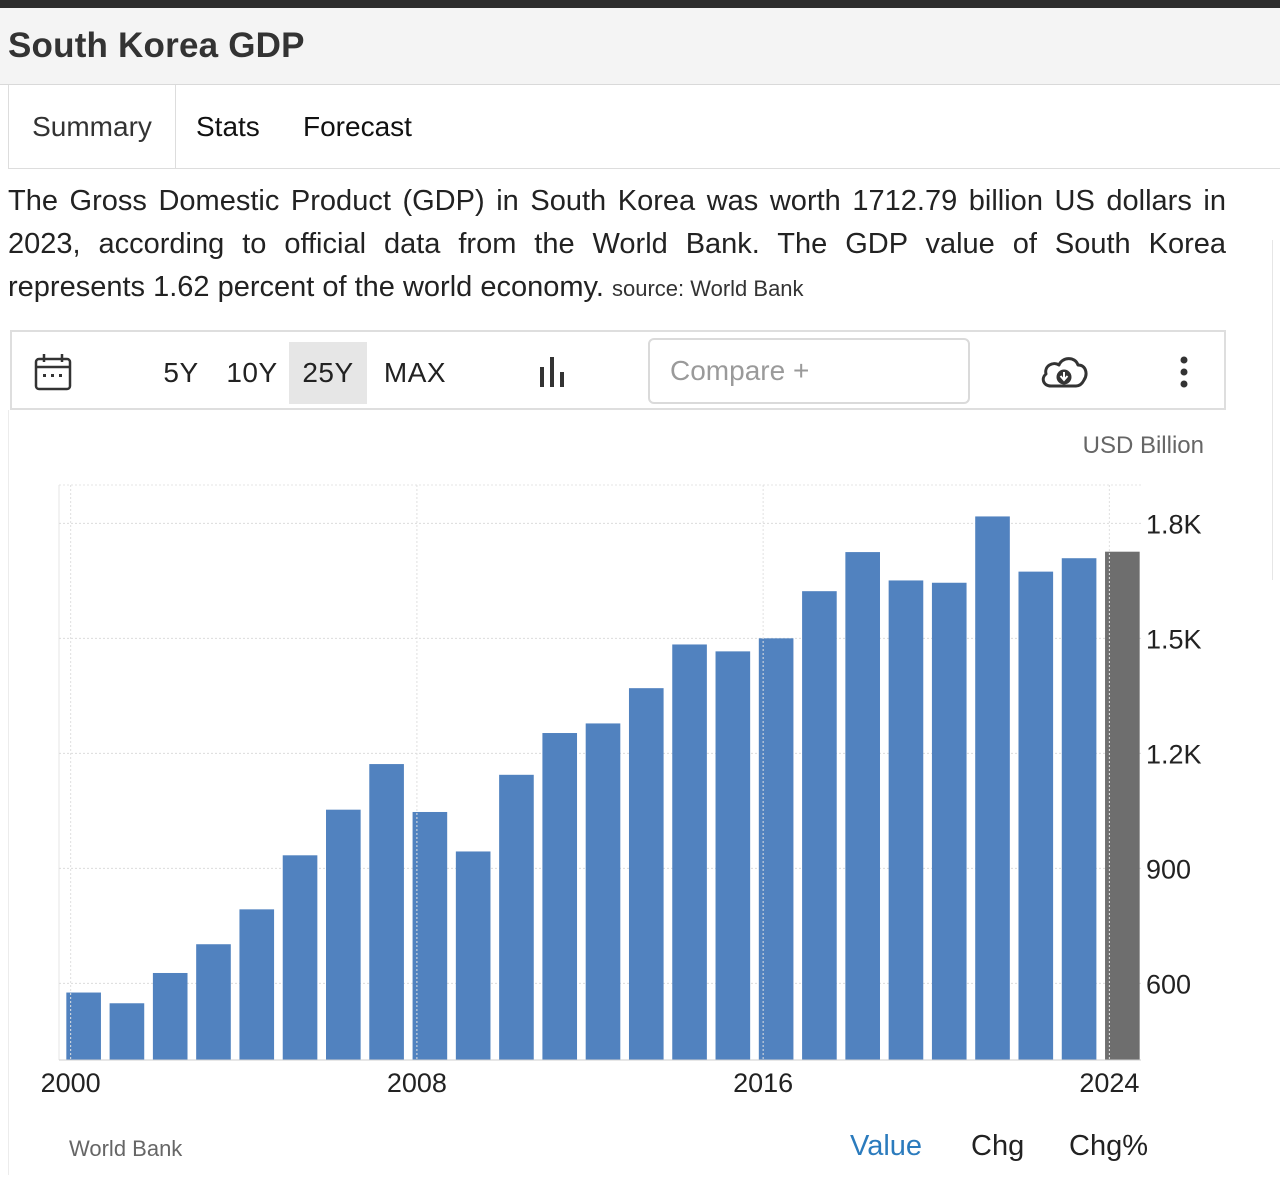  What do you see at coordinates (707, 288) in the screenshot?
I see `source-label: source: World Bank` at bounding box center [707, 288].